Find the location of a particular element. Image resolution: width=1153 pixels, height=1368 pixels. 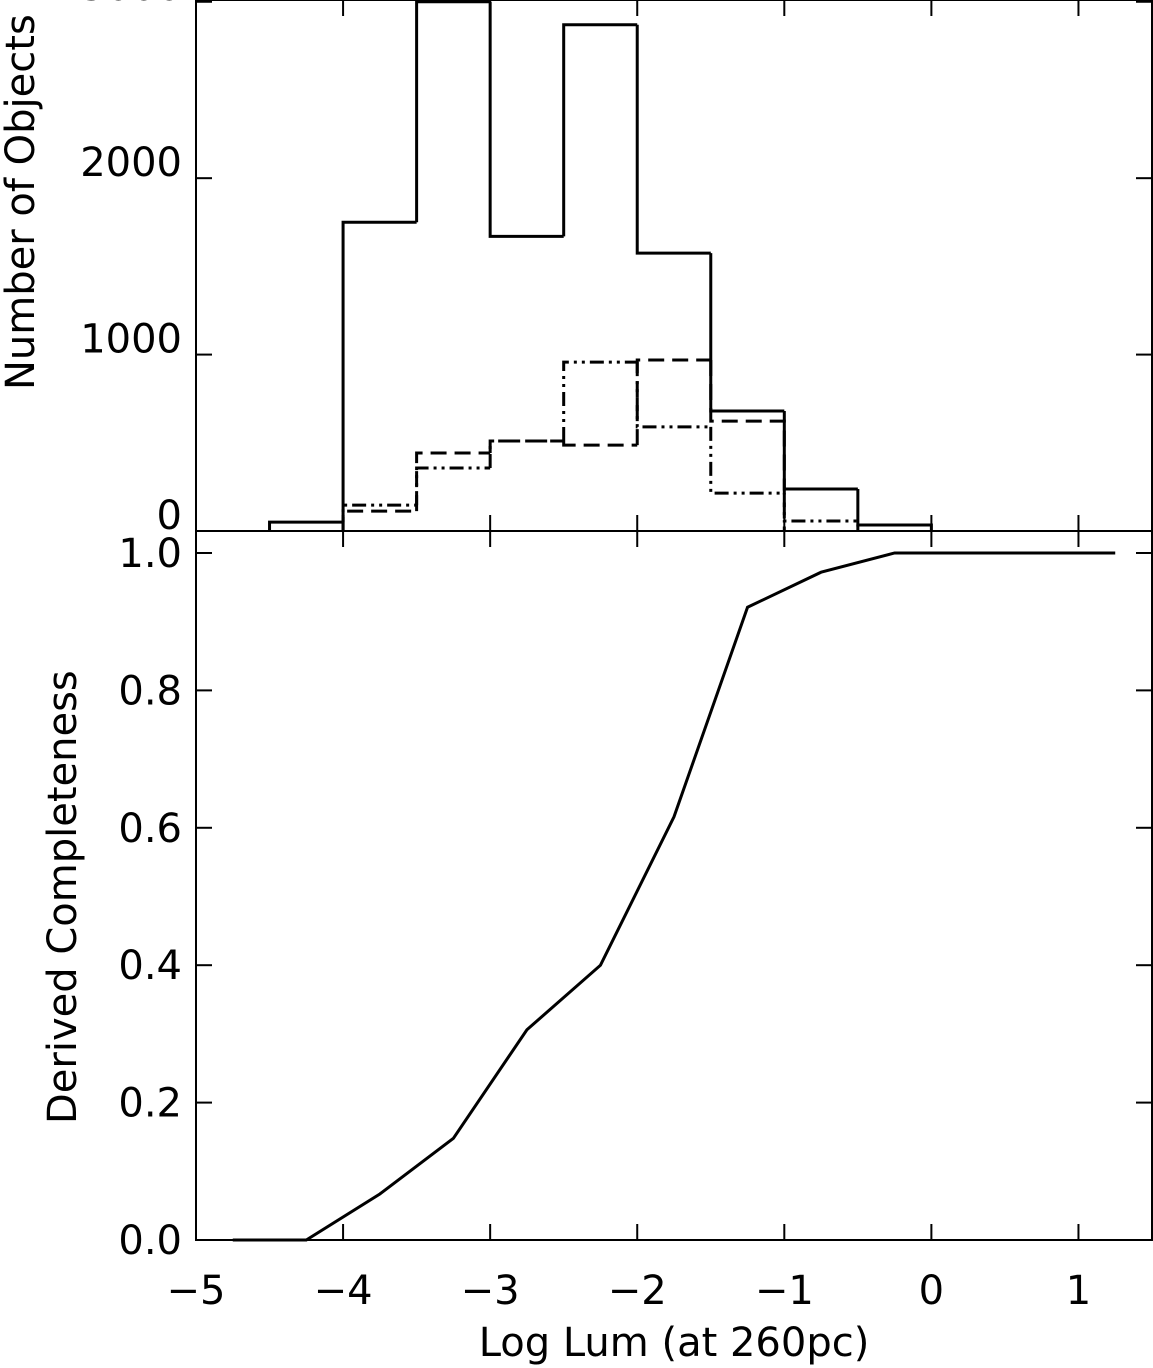

y-tick-label: 3000 is located at coordinates (131, 5).